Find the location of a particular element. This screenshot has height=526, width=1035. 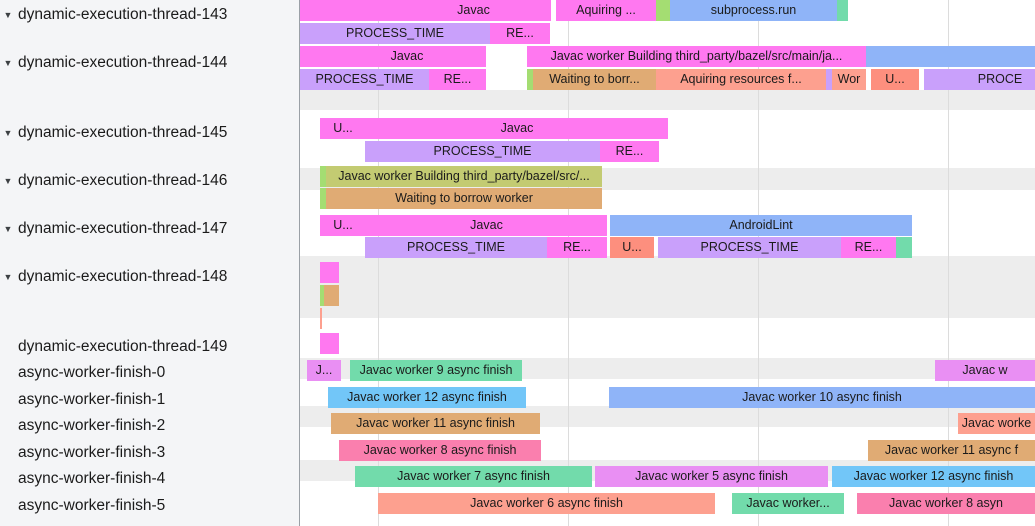

timeline-span-labeled: AndroidLint is located at coordinates (761, 225).